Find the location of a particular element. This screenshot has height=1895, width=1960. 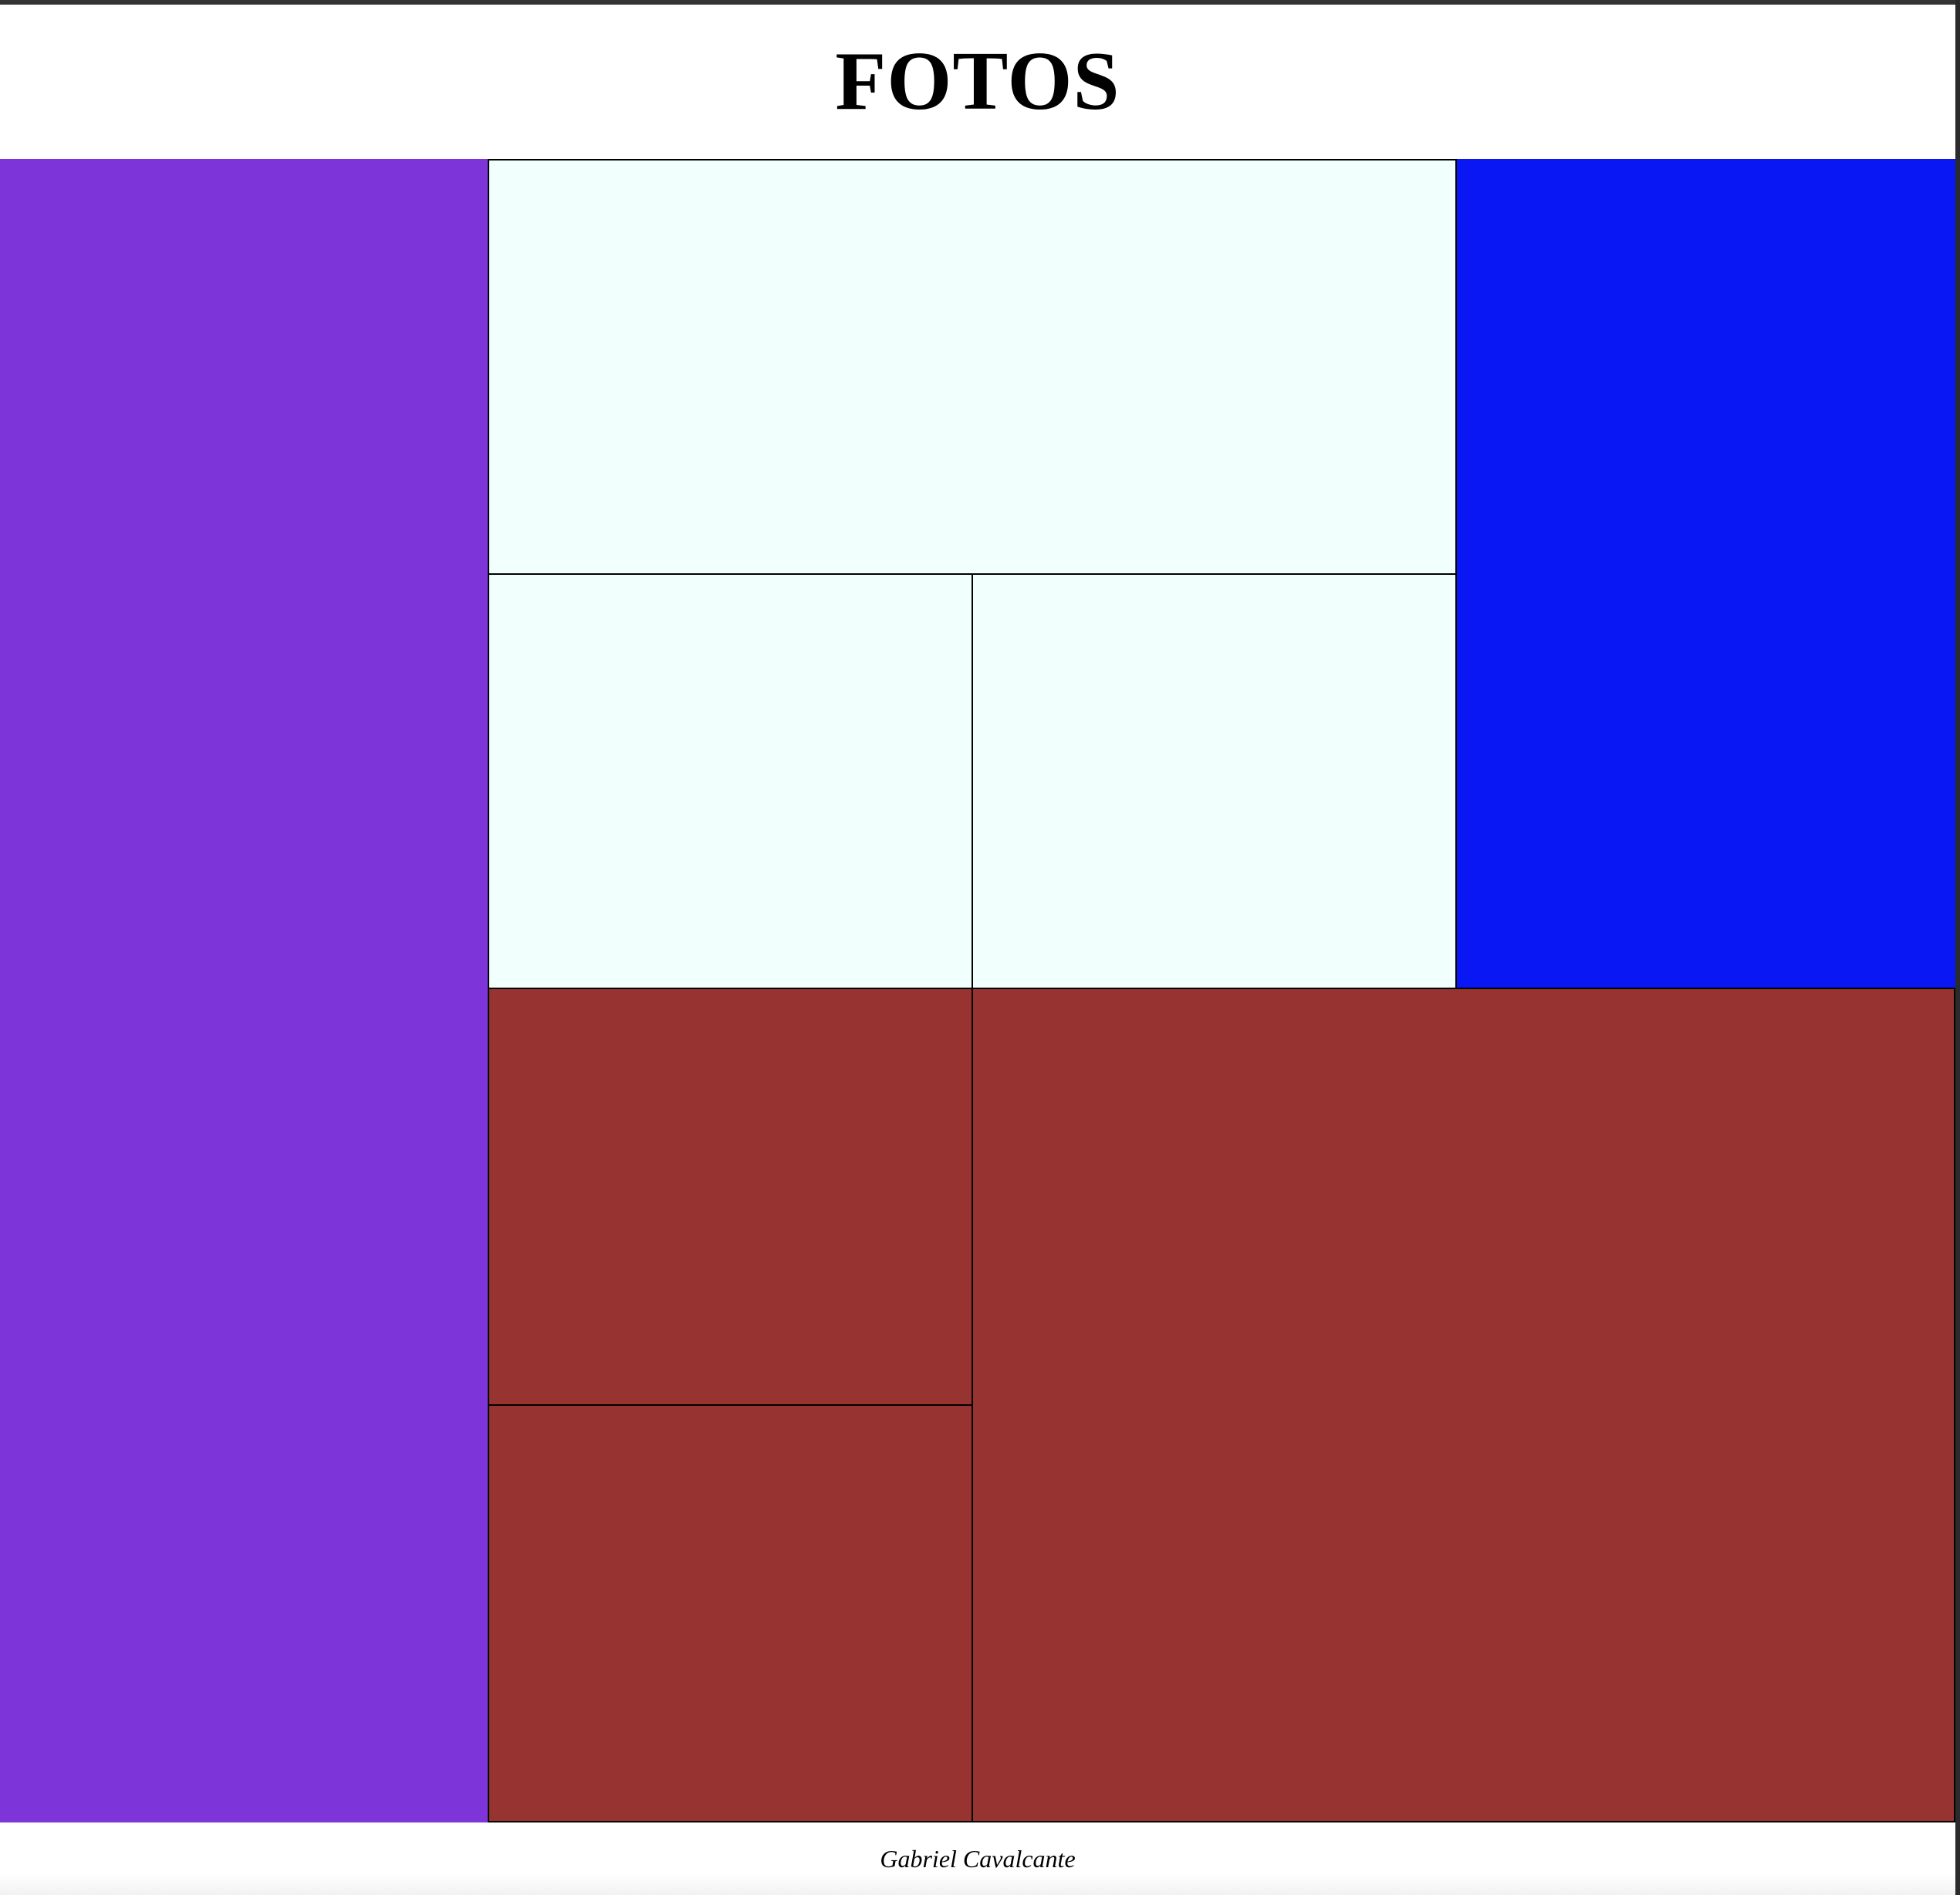

photo-tile-lower-left-bottom is located at coordinates (730, 1613).